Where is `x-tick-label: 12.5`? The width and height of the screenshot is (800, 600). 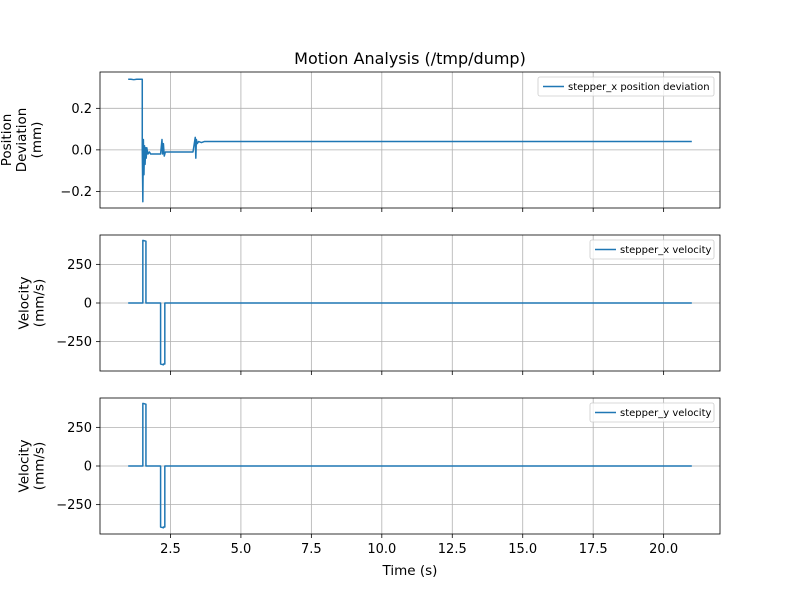 x-tick-label: 12.5 is located at coordinates (452, 549).